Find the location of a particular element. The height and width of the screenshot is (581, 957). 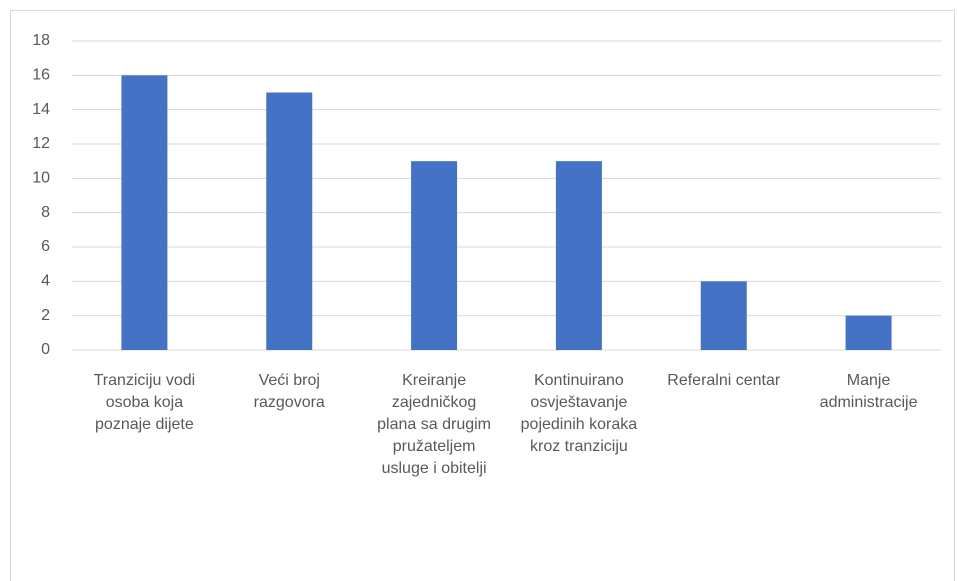

y-tick-label: 16 is located at coordinates (41, 75).